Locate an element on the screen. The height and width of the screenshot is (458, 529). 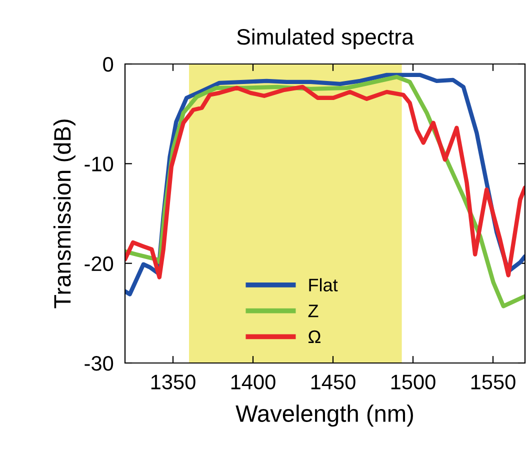
y-axis-title: Transmission (dB) is located at coordinates (64, 214).